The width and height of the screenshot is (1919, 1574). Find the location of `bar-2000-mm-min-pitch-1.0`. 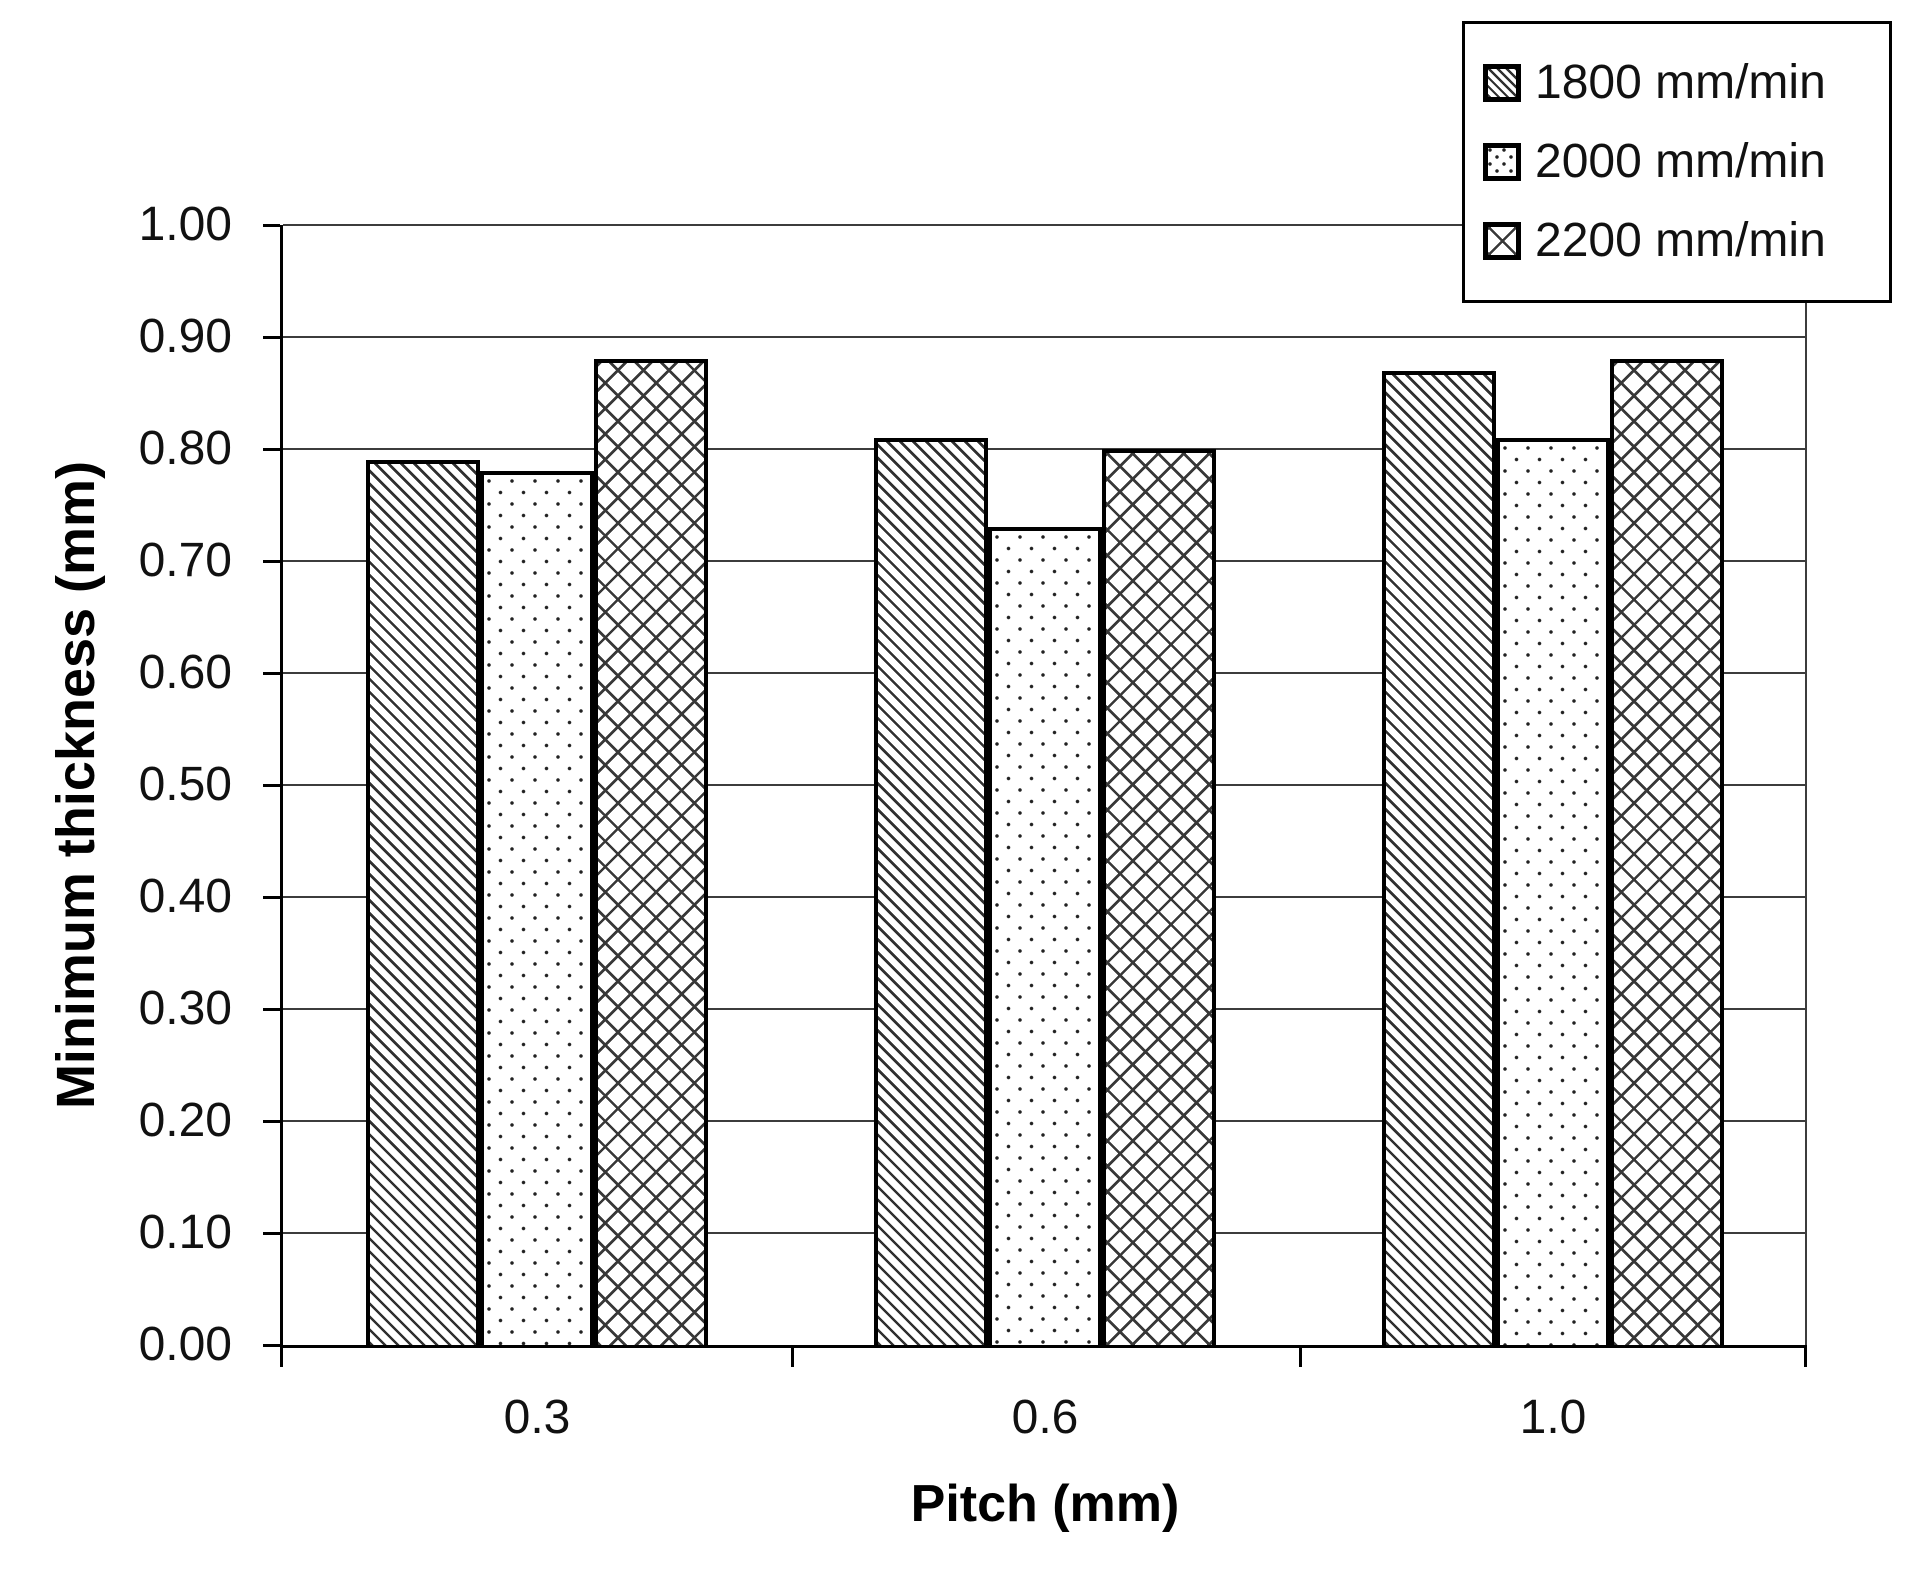

bar-2000-mm-min-pitch-1.0 is located at coordinates (1553, 891).